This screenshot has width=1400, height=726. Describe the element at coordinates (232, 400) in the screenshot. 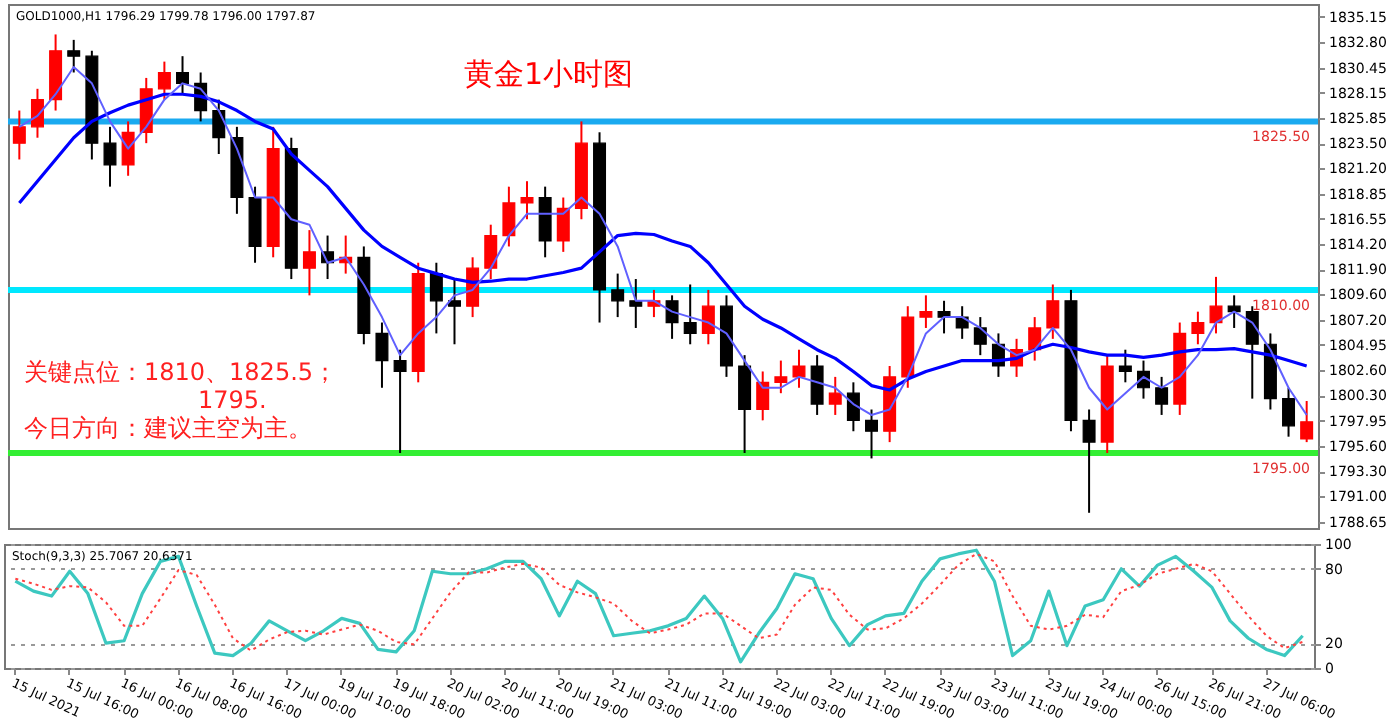

I see `annotation: 1795.` at that location.